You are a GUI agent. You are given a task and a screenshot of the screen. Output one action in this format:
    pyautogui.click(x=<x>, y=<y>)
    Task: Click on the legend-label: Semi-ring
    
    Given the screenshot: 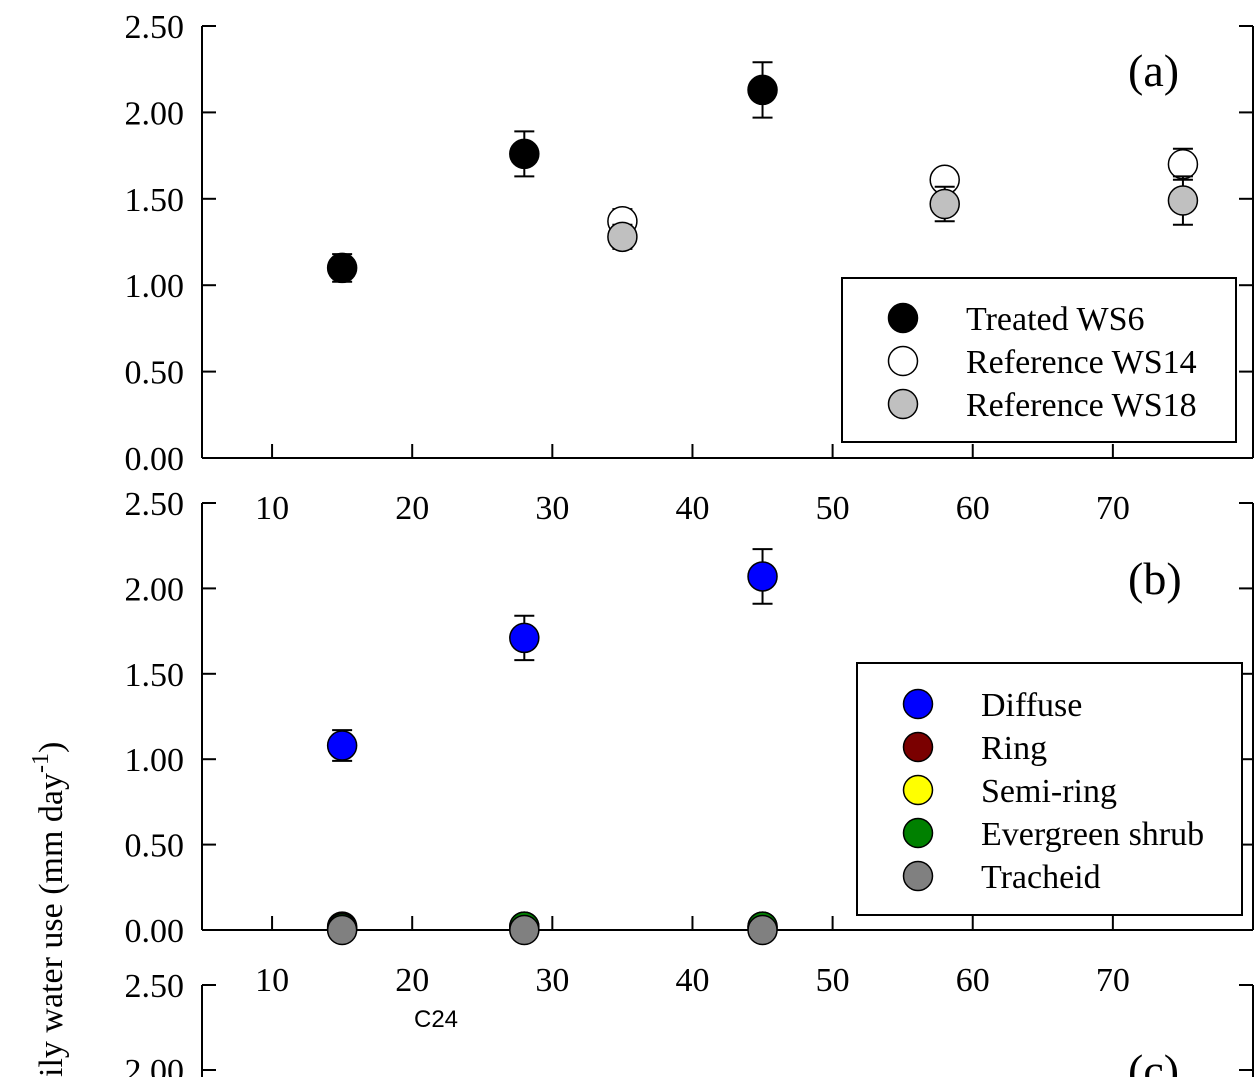 What is the action you would take?
    pyautogui.click(x=1049, y=791)
    